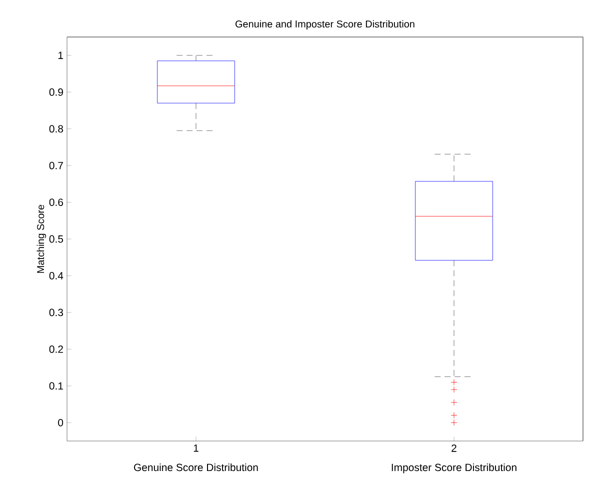  What do you see at coordinates (56, 386) in the screenshot?
I see `y-tick-label: 0.1` at bounding box center [56, 386].